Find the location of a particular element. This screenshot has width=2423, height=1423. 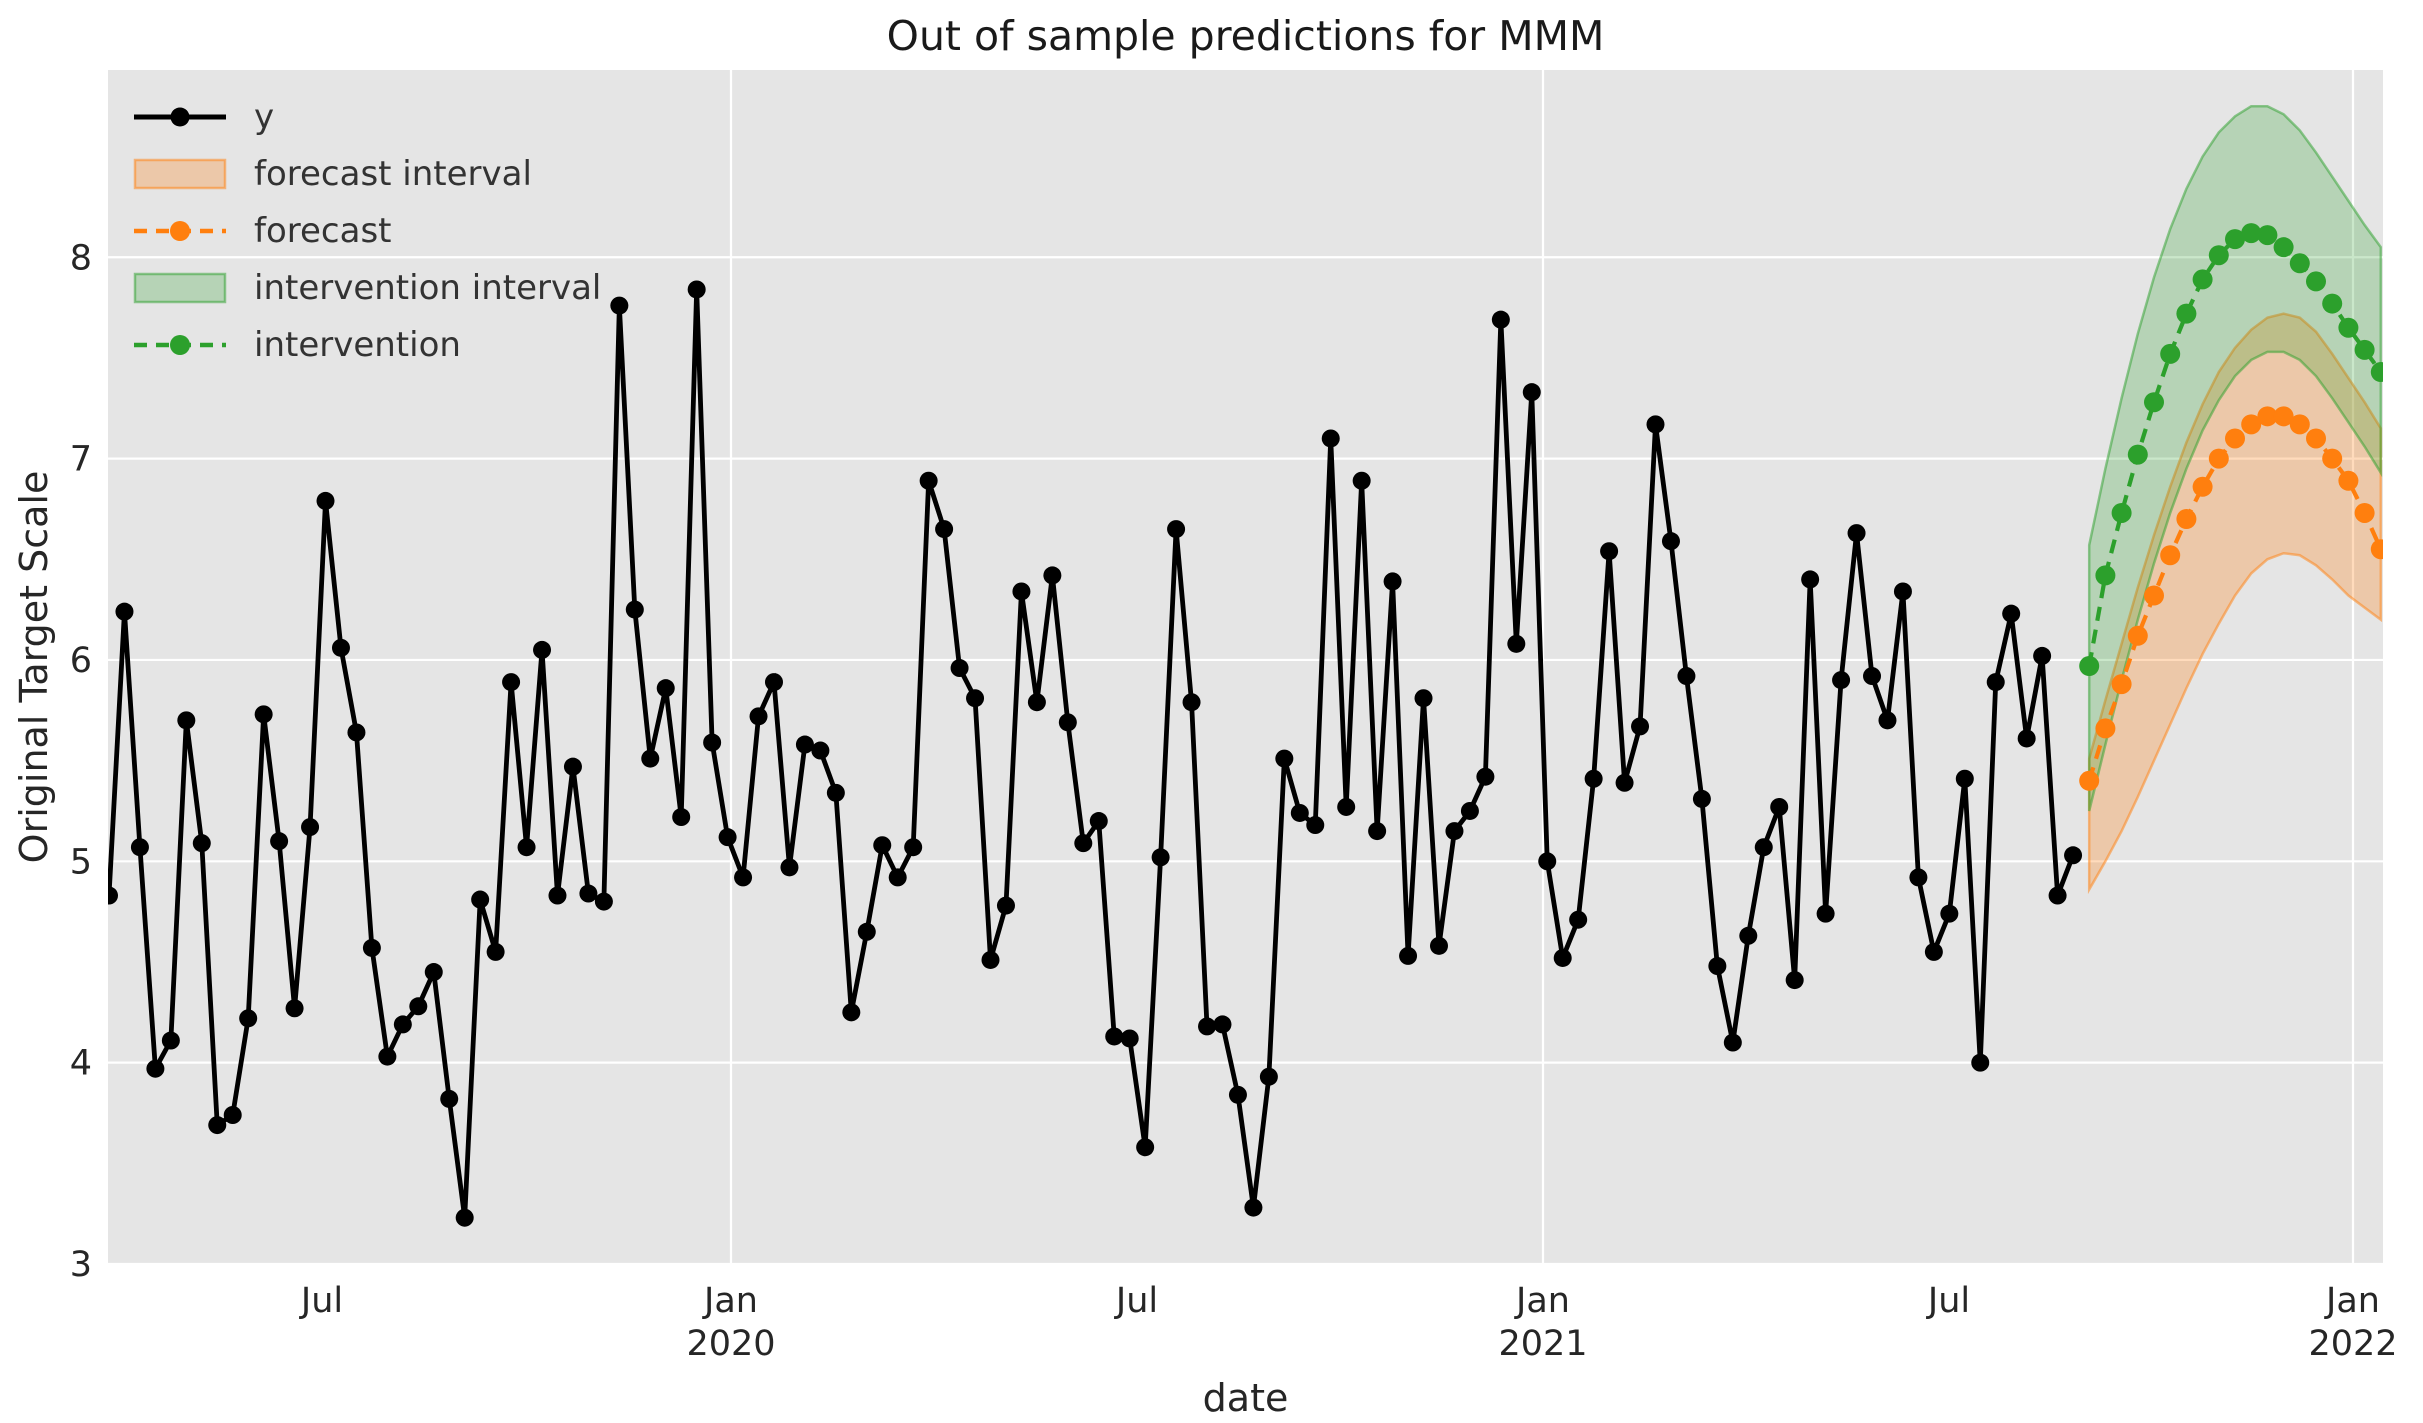

y-tick-label: 5 is located at coordinates (81, 862).